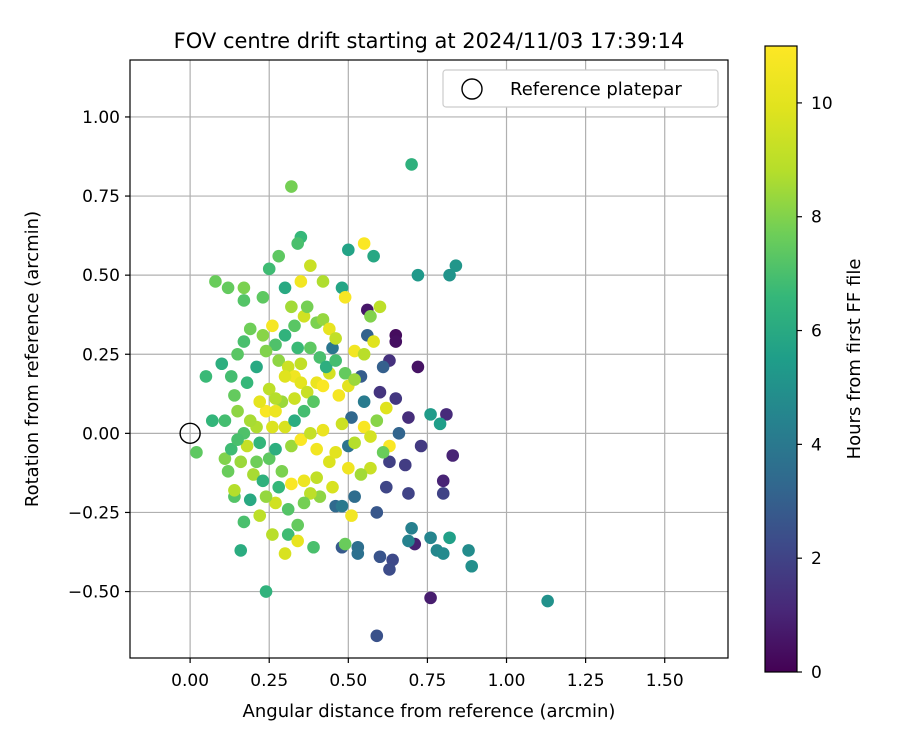 The image size is (900, 754). What do you see at coordinates (429, 711) in the screenshot?
I see `x-axis-label: Angular distance from reference (arcmin)` at bounding box center [429, 711].